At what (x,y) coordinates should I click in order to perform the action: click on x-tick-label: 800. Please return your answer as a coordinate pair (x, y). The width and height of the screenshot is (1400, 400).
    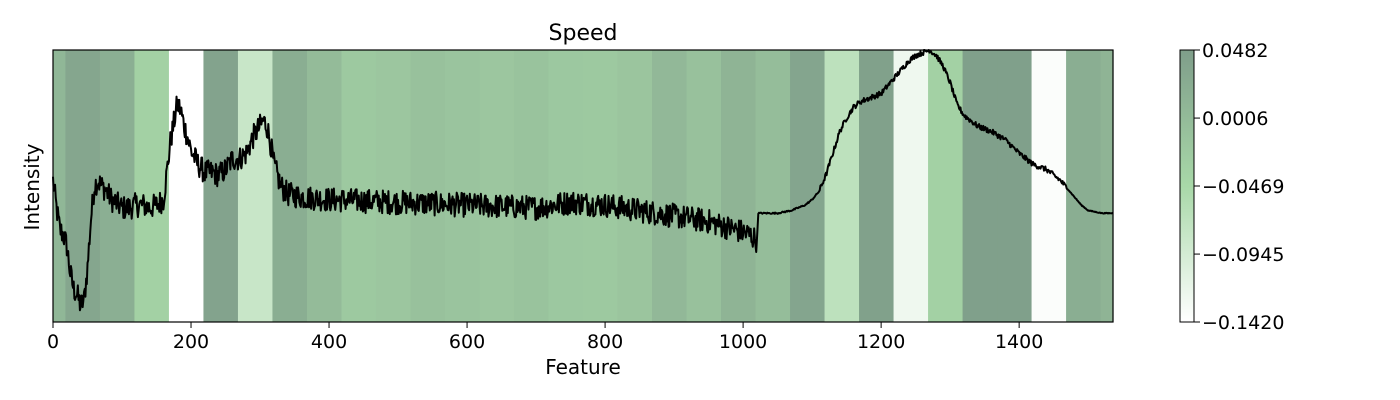
    Looking at the image, I should click on (605, 342).